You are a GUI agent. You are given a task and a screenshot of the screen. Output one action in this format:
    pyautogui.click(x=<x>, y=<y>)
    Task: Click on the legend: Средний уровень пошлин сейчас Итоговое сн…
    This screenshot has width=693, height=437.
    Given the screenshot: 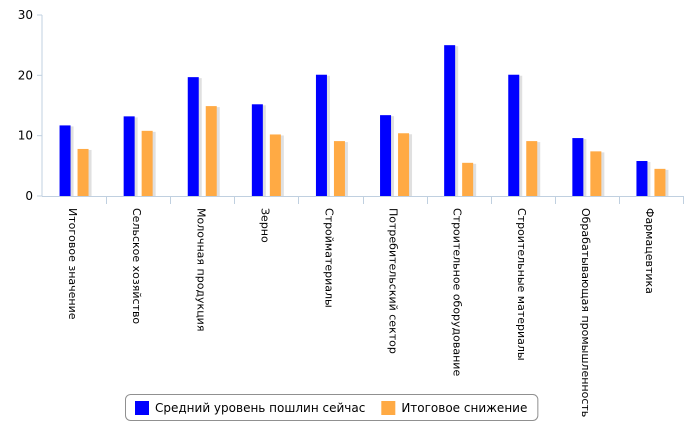 What is the action you would take?
    pyautogui.click(x=332, y=407)
    